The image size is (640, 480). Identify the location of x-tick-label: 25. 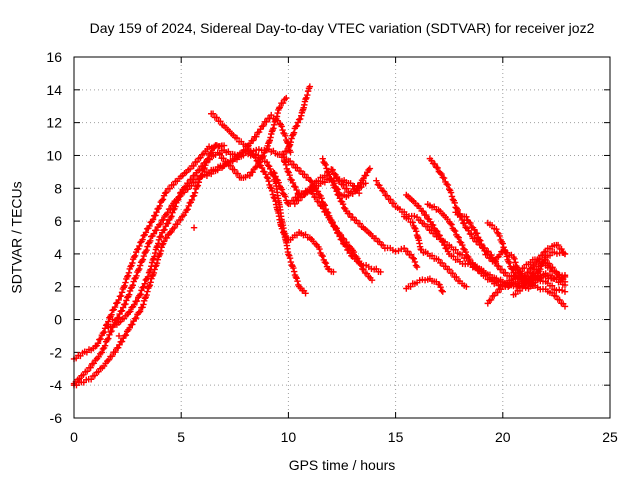
(610, 437).